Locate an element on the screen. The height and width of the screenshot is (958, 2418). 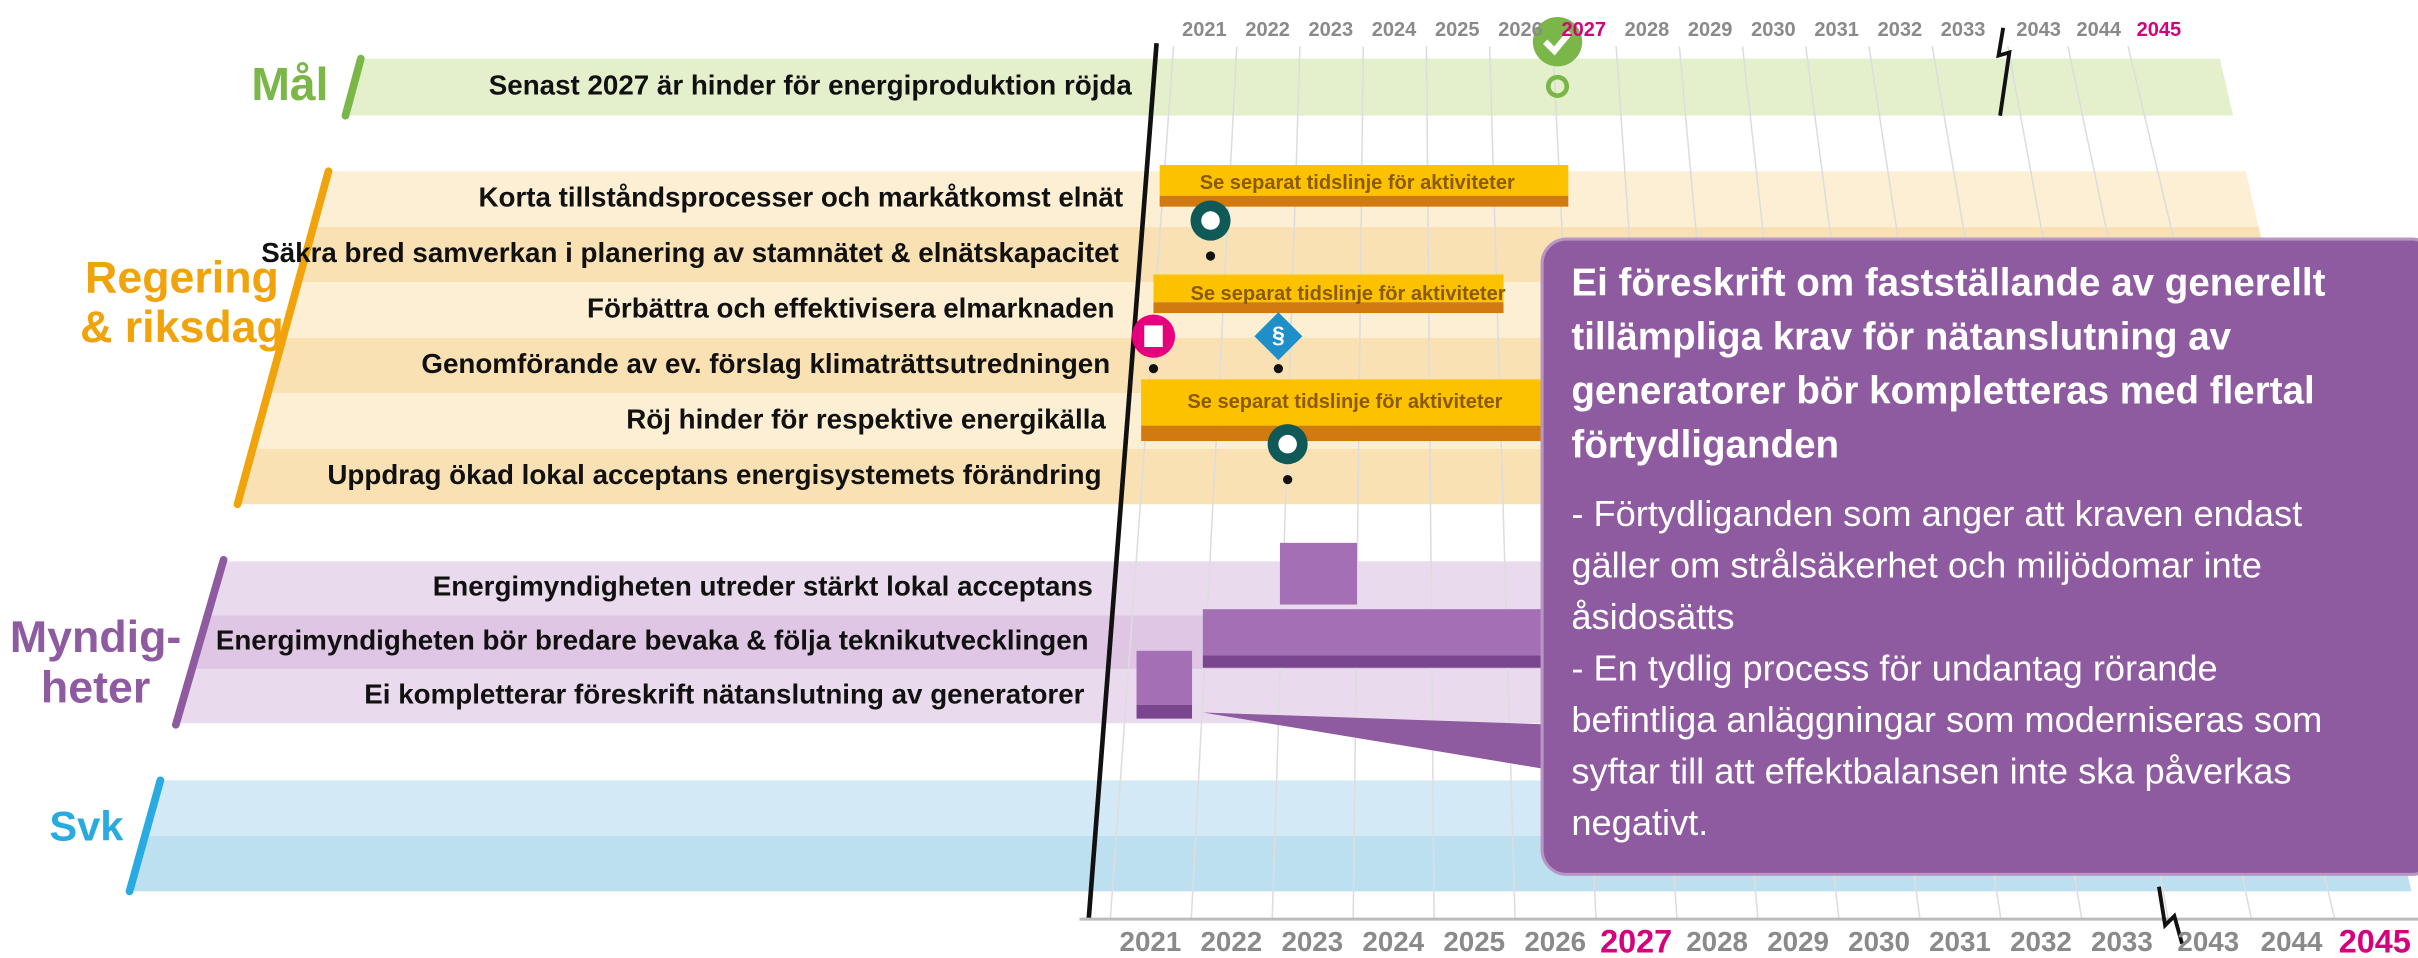
group-label: heter is located at coordinates (95, 688).